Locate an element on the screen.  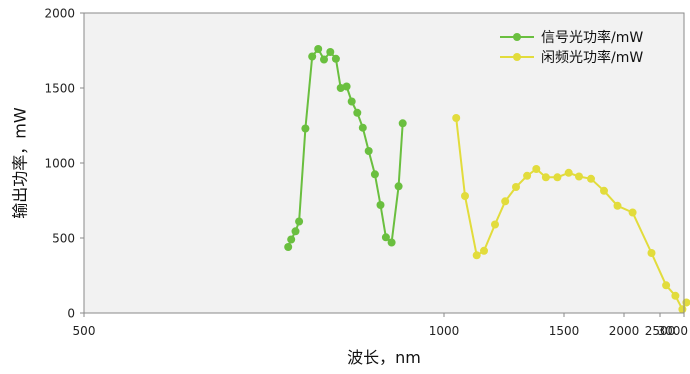
x-axis-title: 波长，nm is located at coordinates (384, 357).